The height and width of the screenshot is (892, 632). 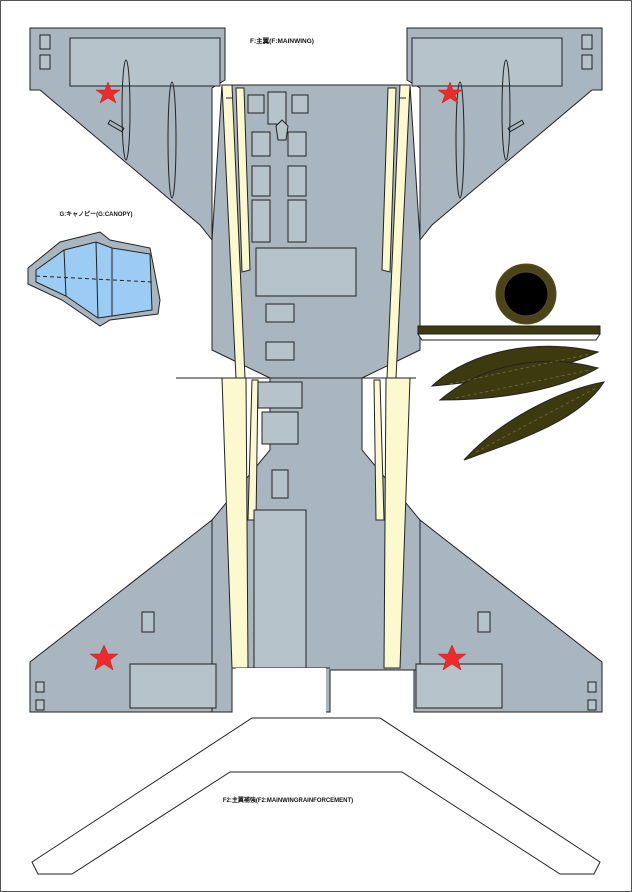 What do you see at coordinates (509, 333) in the screenshot?
I see `intake-strip` at bounding box center [509, 333].